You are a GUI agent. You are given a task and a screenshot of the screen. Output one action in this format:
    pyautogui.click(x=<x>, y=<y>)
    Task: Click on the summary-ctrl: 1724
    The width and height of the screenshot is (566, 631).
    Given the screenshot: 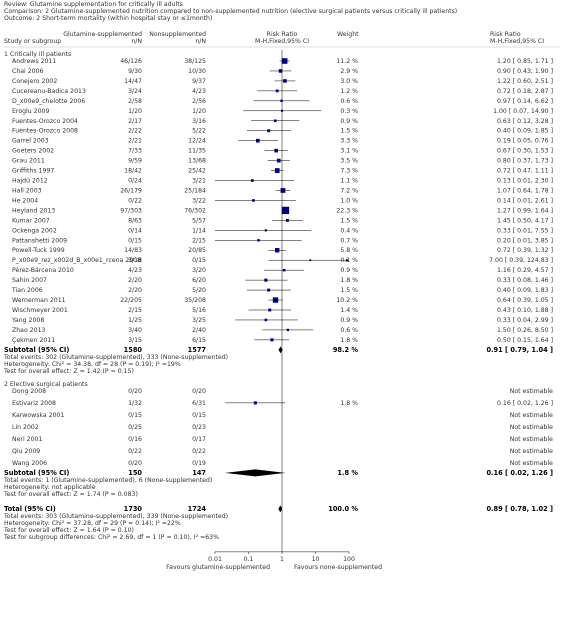 What is the action you would take?
    pyautogui.click(x=197, y=509)
    